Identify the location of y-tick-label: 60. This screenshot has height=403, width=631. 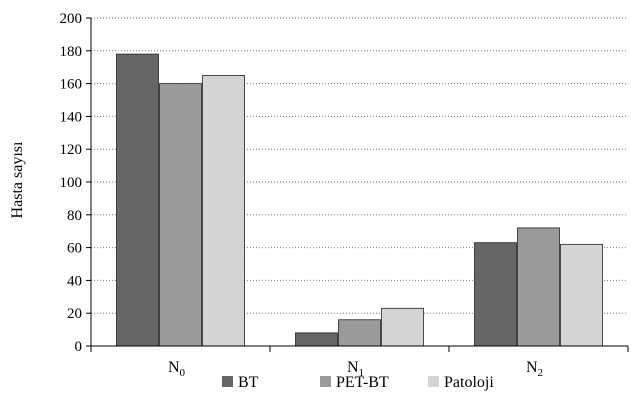
(74, 249).